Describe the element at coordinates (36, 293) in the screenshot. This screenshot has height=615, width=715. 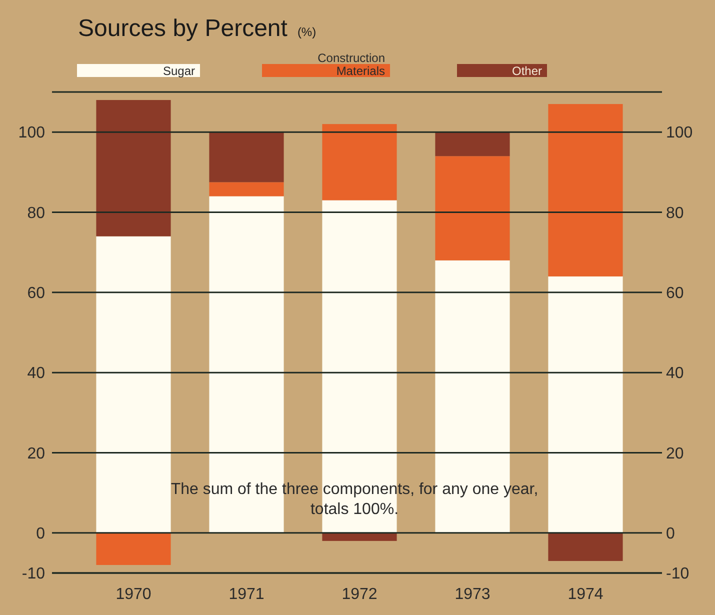
I see `y-tick-label: 60` at that location.